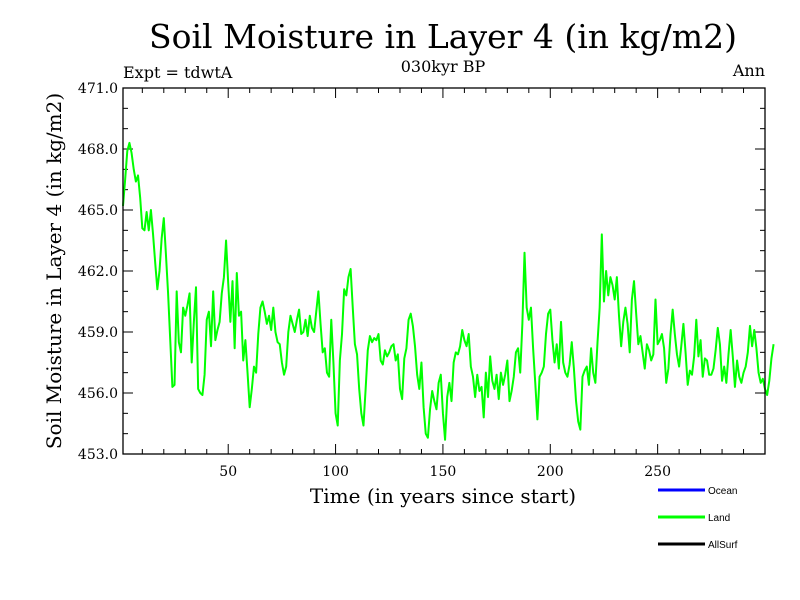 This screenshot has width=800, height=600. Describe the element at coordinates (98, 455) in the screenshot. I see `y-tick-label: 453.0` at that location.